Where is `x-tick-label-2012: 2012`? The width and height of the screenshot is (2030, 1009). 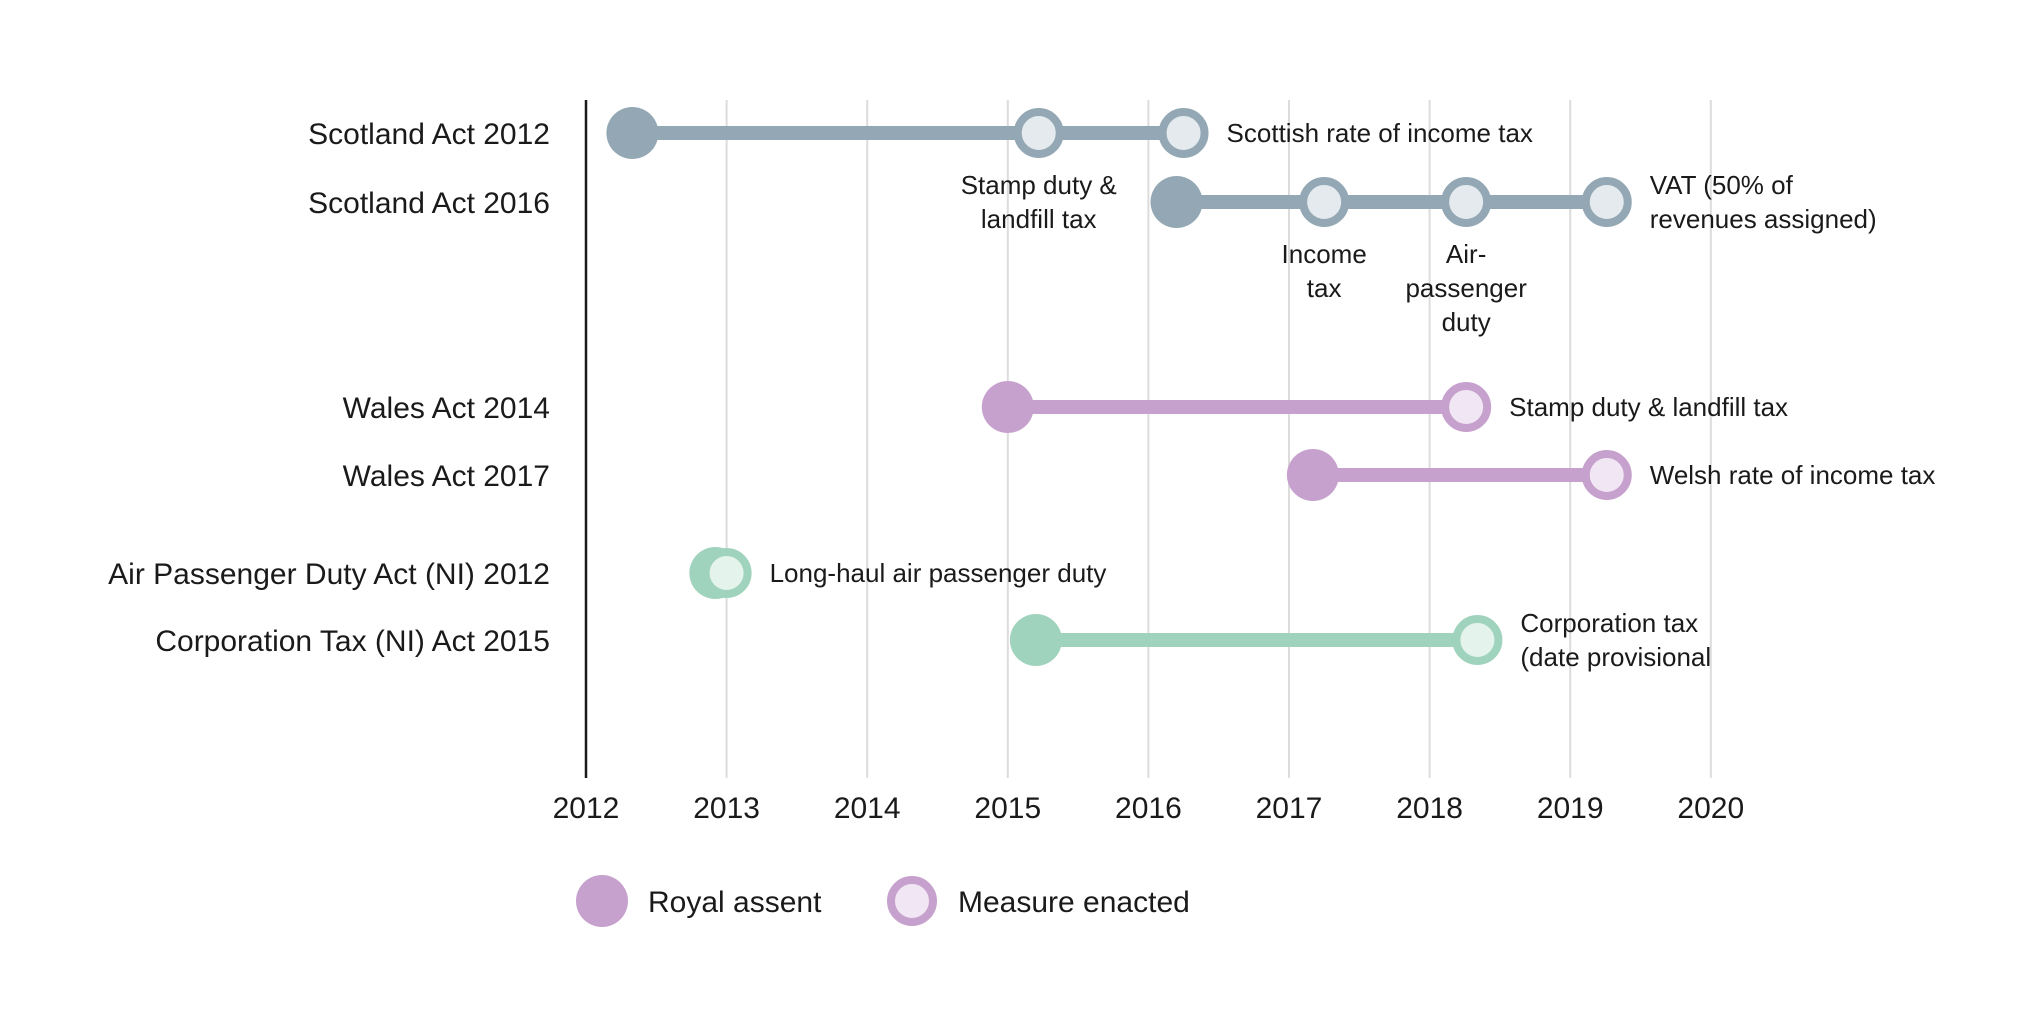 x-tick-label-2012: 2012 is located at coordinates (586, 808).